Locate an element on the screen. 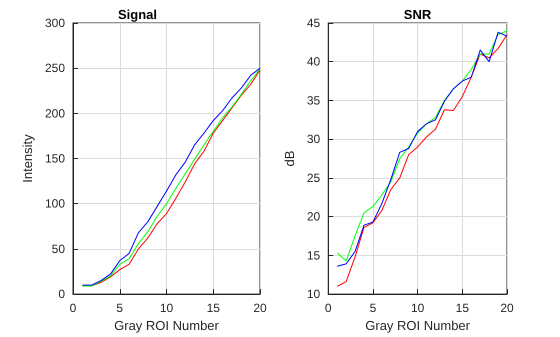 The width and height of the screenshot is (560, 337). y-axis-title: Intensity is located at coordinates (28, 158).